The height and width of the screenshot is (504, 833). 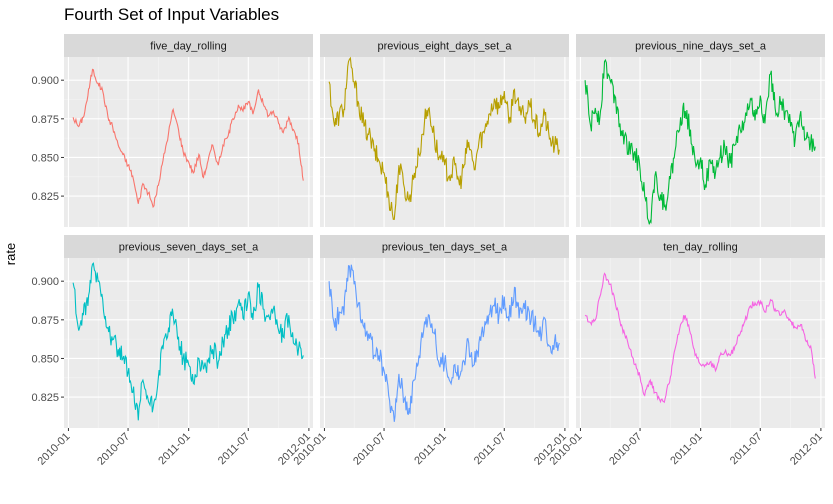 I want to click on facet-strip-label: five_day_rolling, so click(x=188, y=47).